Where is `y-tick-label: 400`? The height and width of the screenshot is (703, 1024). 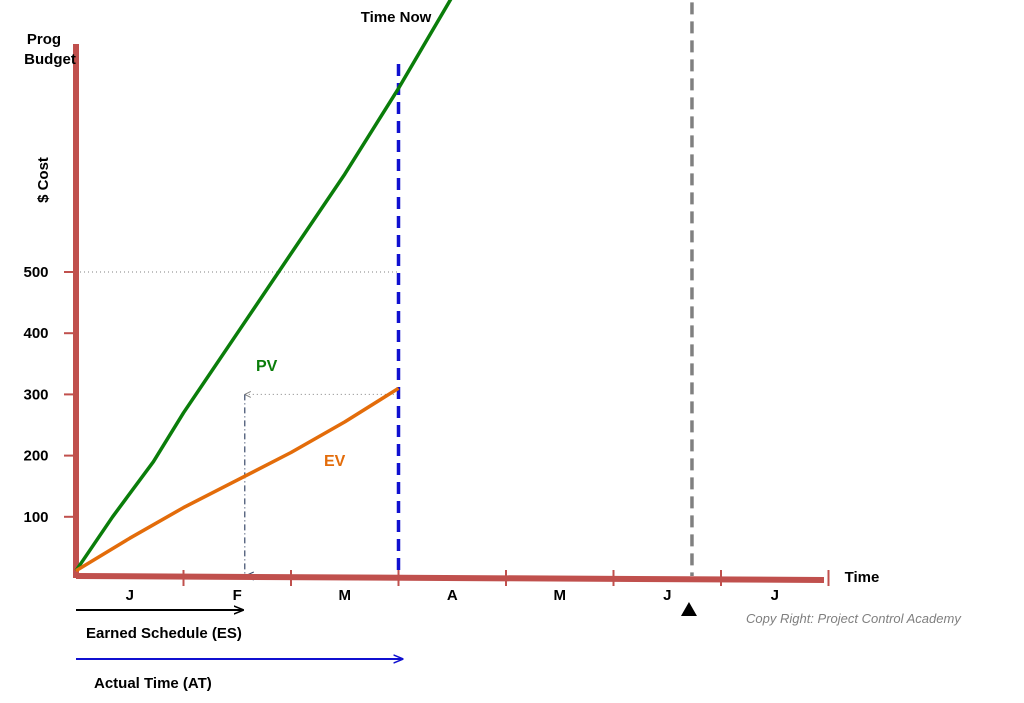
y-tick-label: 400 is located at coordinates (35, 333).